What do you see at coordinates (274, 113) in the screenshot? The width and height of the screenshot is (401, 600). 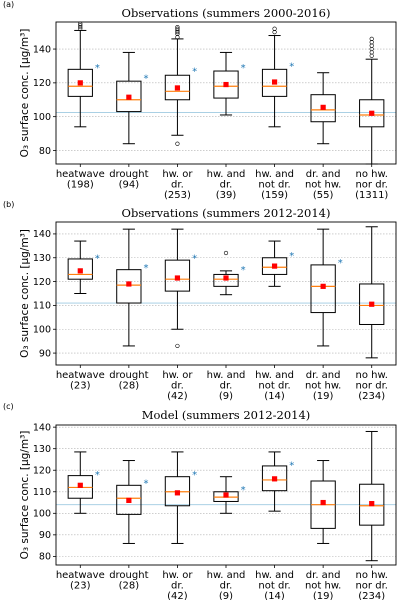 I see `box-5: * hw. and not dr. (159)` at bounding box center [274, 113].